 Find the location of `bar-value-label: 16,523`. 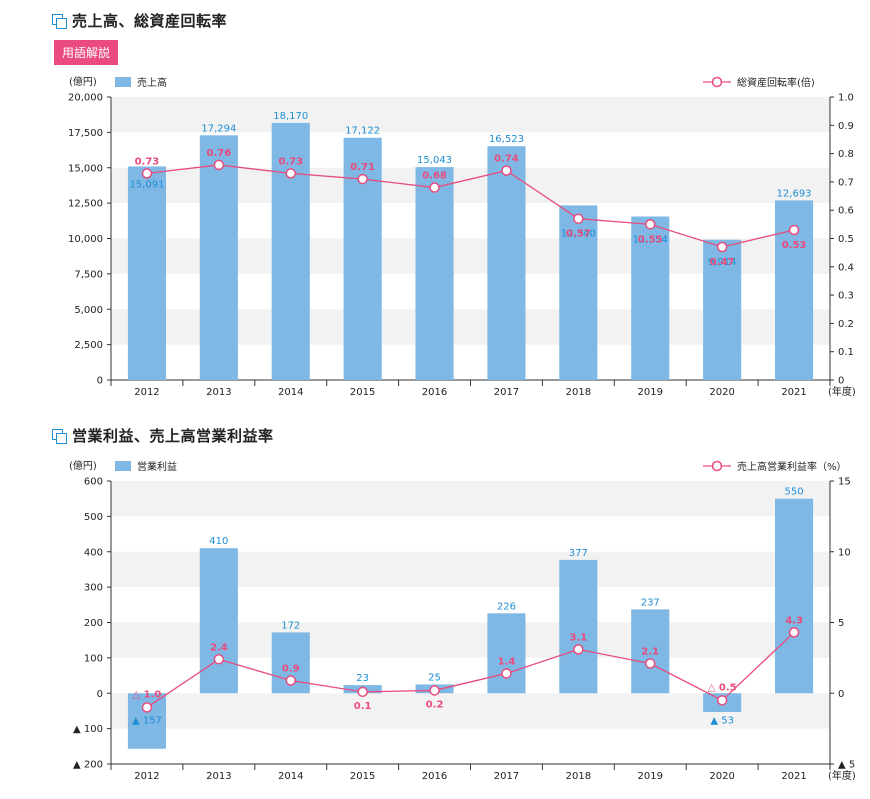

bar-value-label: 16,523 is located at coordinates (506, 139).